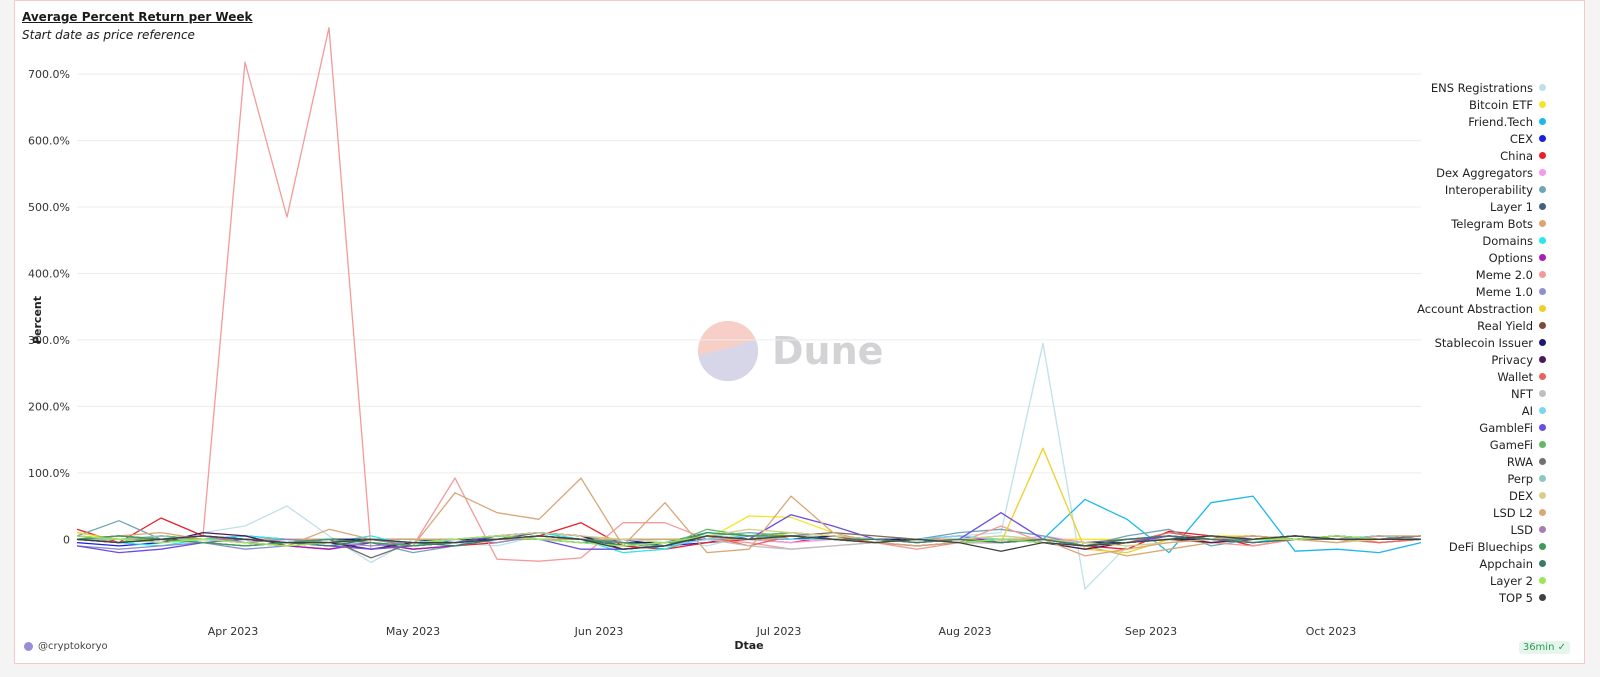 The image size is (1600, 677). What do you see at coordinates (1507, 240) in the screenshot?
I see `legend-label: Domains` at bounding box center [1507, 240].